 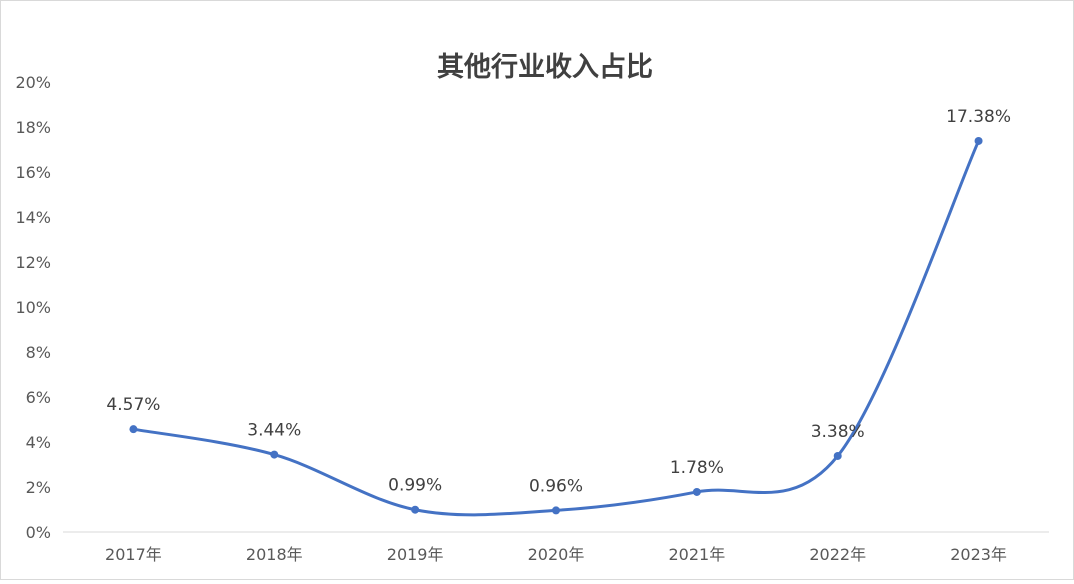 I want to click on chart-title: 其他行业收入占比, so click(x=545, y=67).